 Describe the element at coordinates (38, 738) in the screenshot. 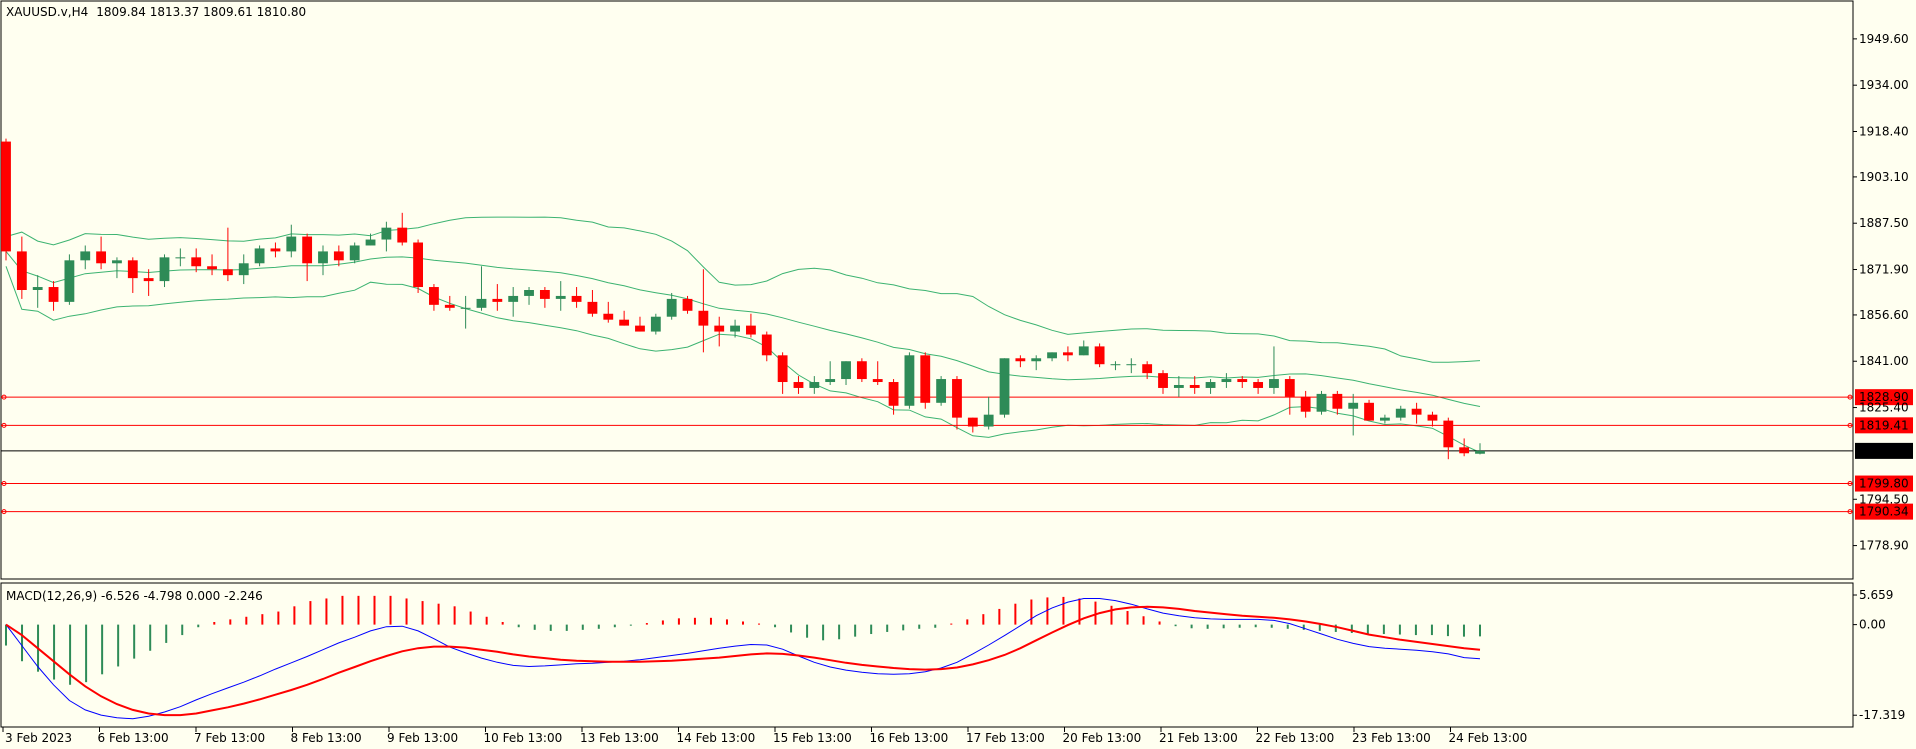

I see `time-tick-label: 3 Feb 2023` at that location.